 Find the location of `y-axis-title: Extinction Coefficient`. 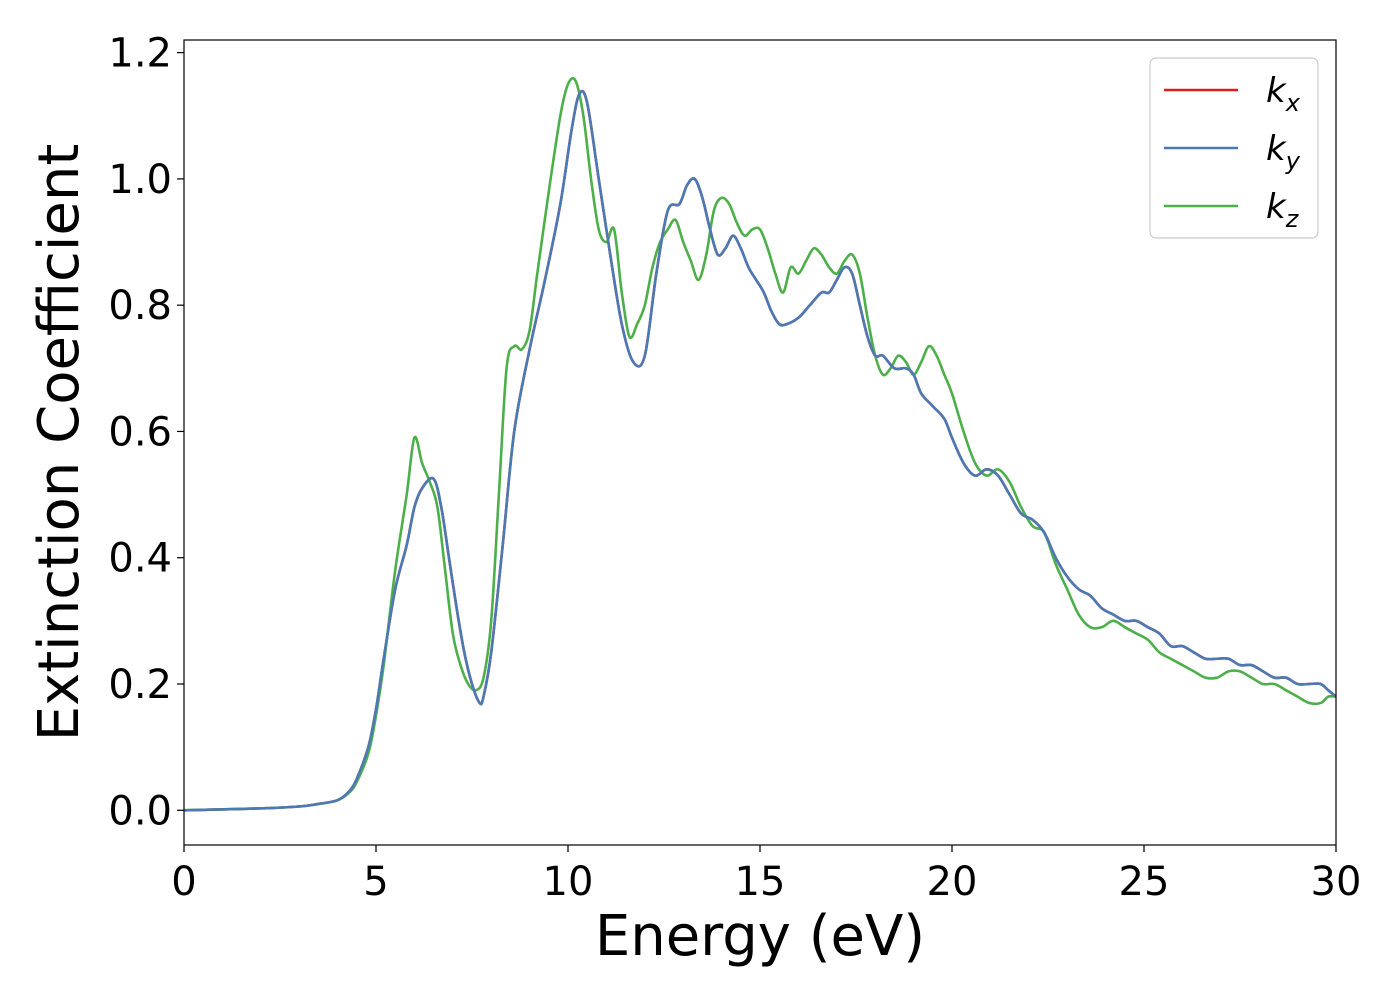

y-axis-title: Extinction Coefficient is located at coordinates (59, 443).